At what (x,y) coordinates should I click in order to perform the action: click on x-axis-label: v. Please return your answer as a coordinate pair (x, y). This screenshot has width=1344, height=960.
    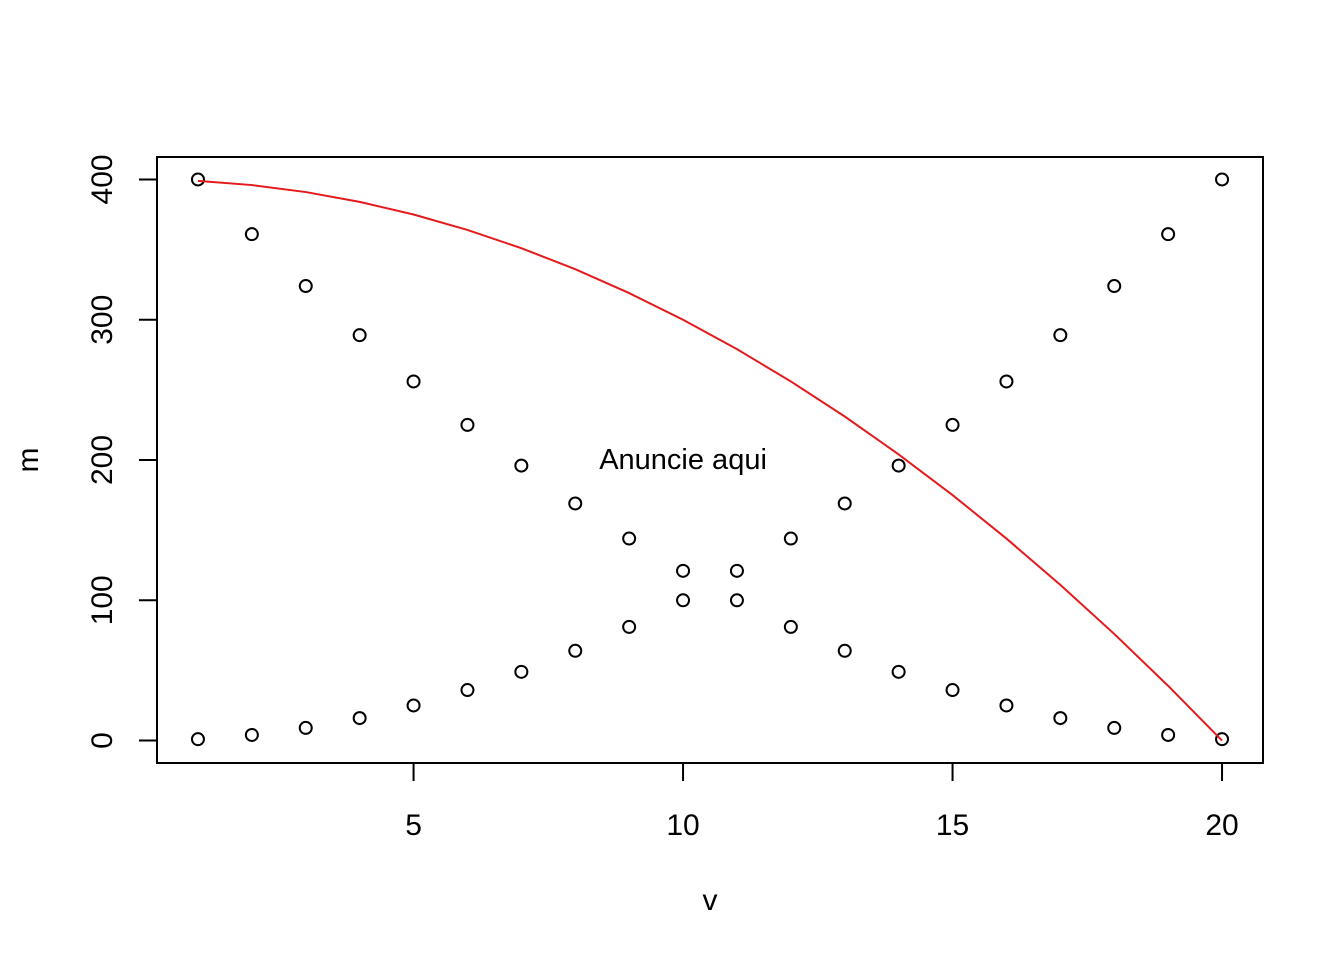
    Looking at the image, I should click on (710, 900).